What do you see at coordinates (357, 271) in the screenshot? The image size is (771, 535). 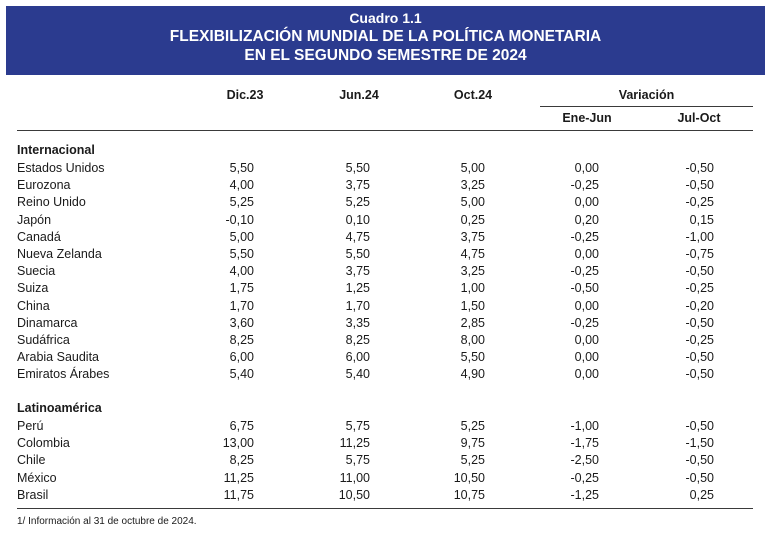 I see `cell-jun24: 3,75` at bounding box center [357, 271].